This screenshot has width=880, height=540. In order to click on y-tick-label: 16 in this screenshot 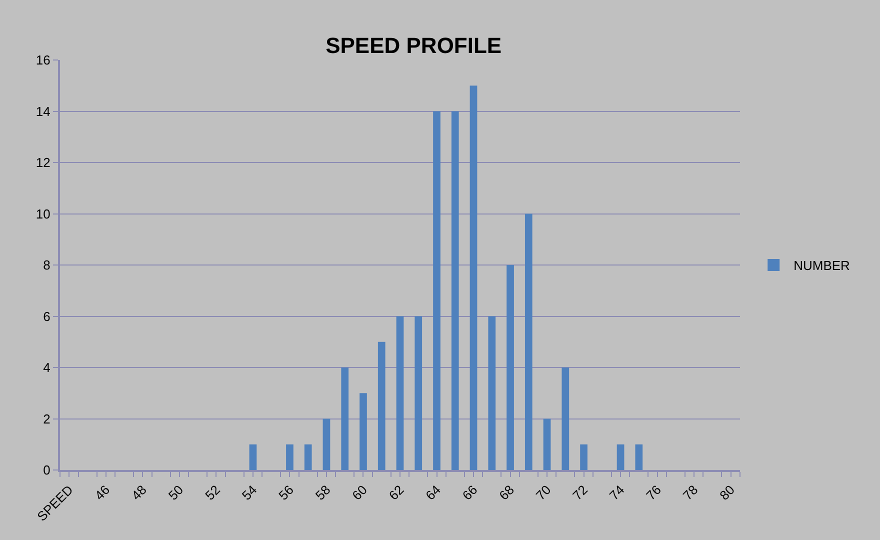, I will do `click(43, 60)`.